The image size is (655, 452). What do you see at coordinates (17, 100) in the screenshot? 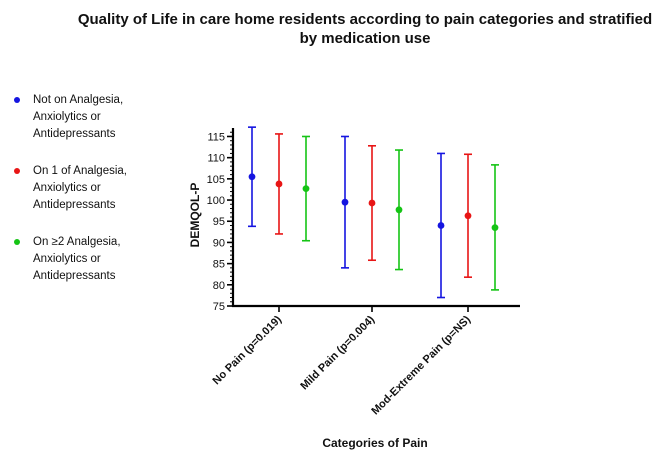
I see `legend-marker-blue` at bounding box center [17, 100].